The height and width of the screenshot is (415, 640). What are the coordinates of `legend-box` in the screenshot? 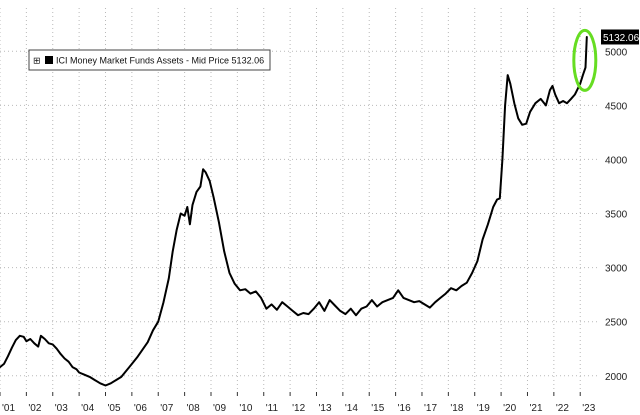 It's located at (149, 60).